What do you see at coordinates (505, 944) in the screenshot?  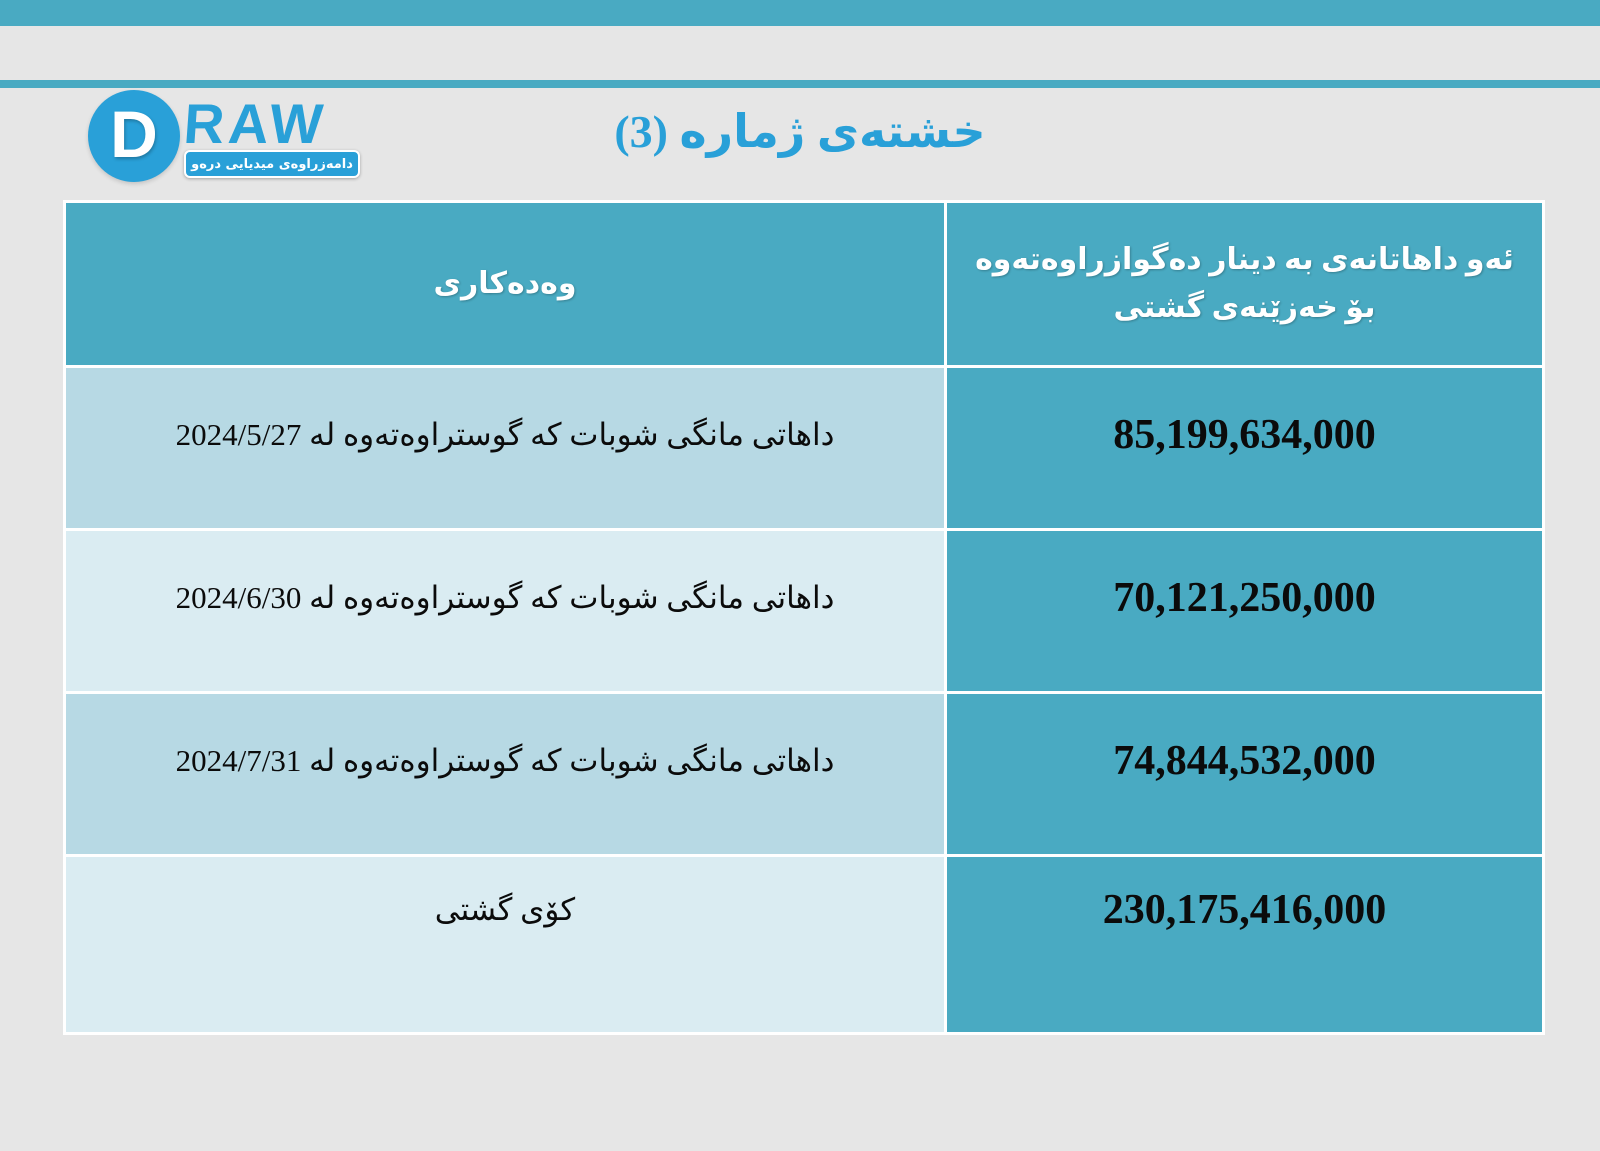 I see `total-row-label: کۆی گشتی` at bounding box center [505, 944].